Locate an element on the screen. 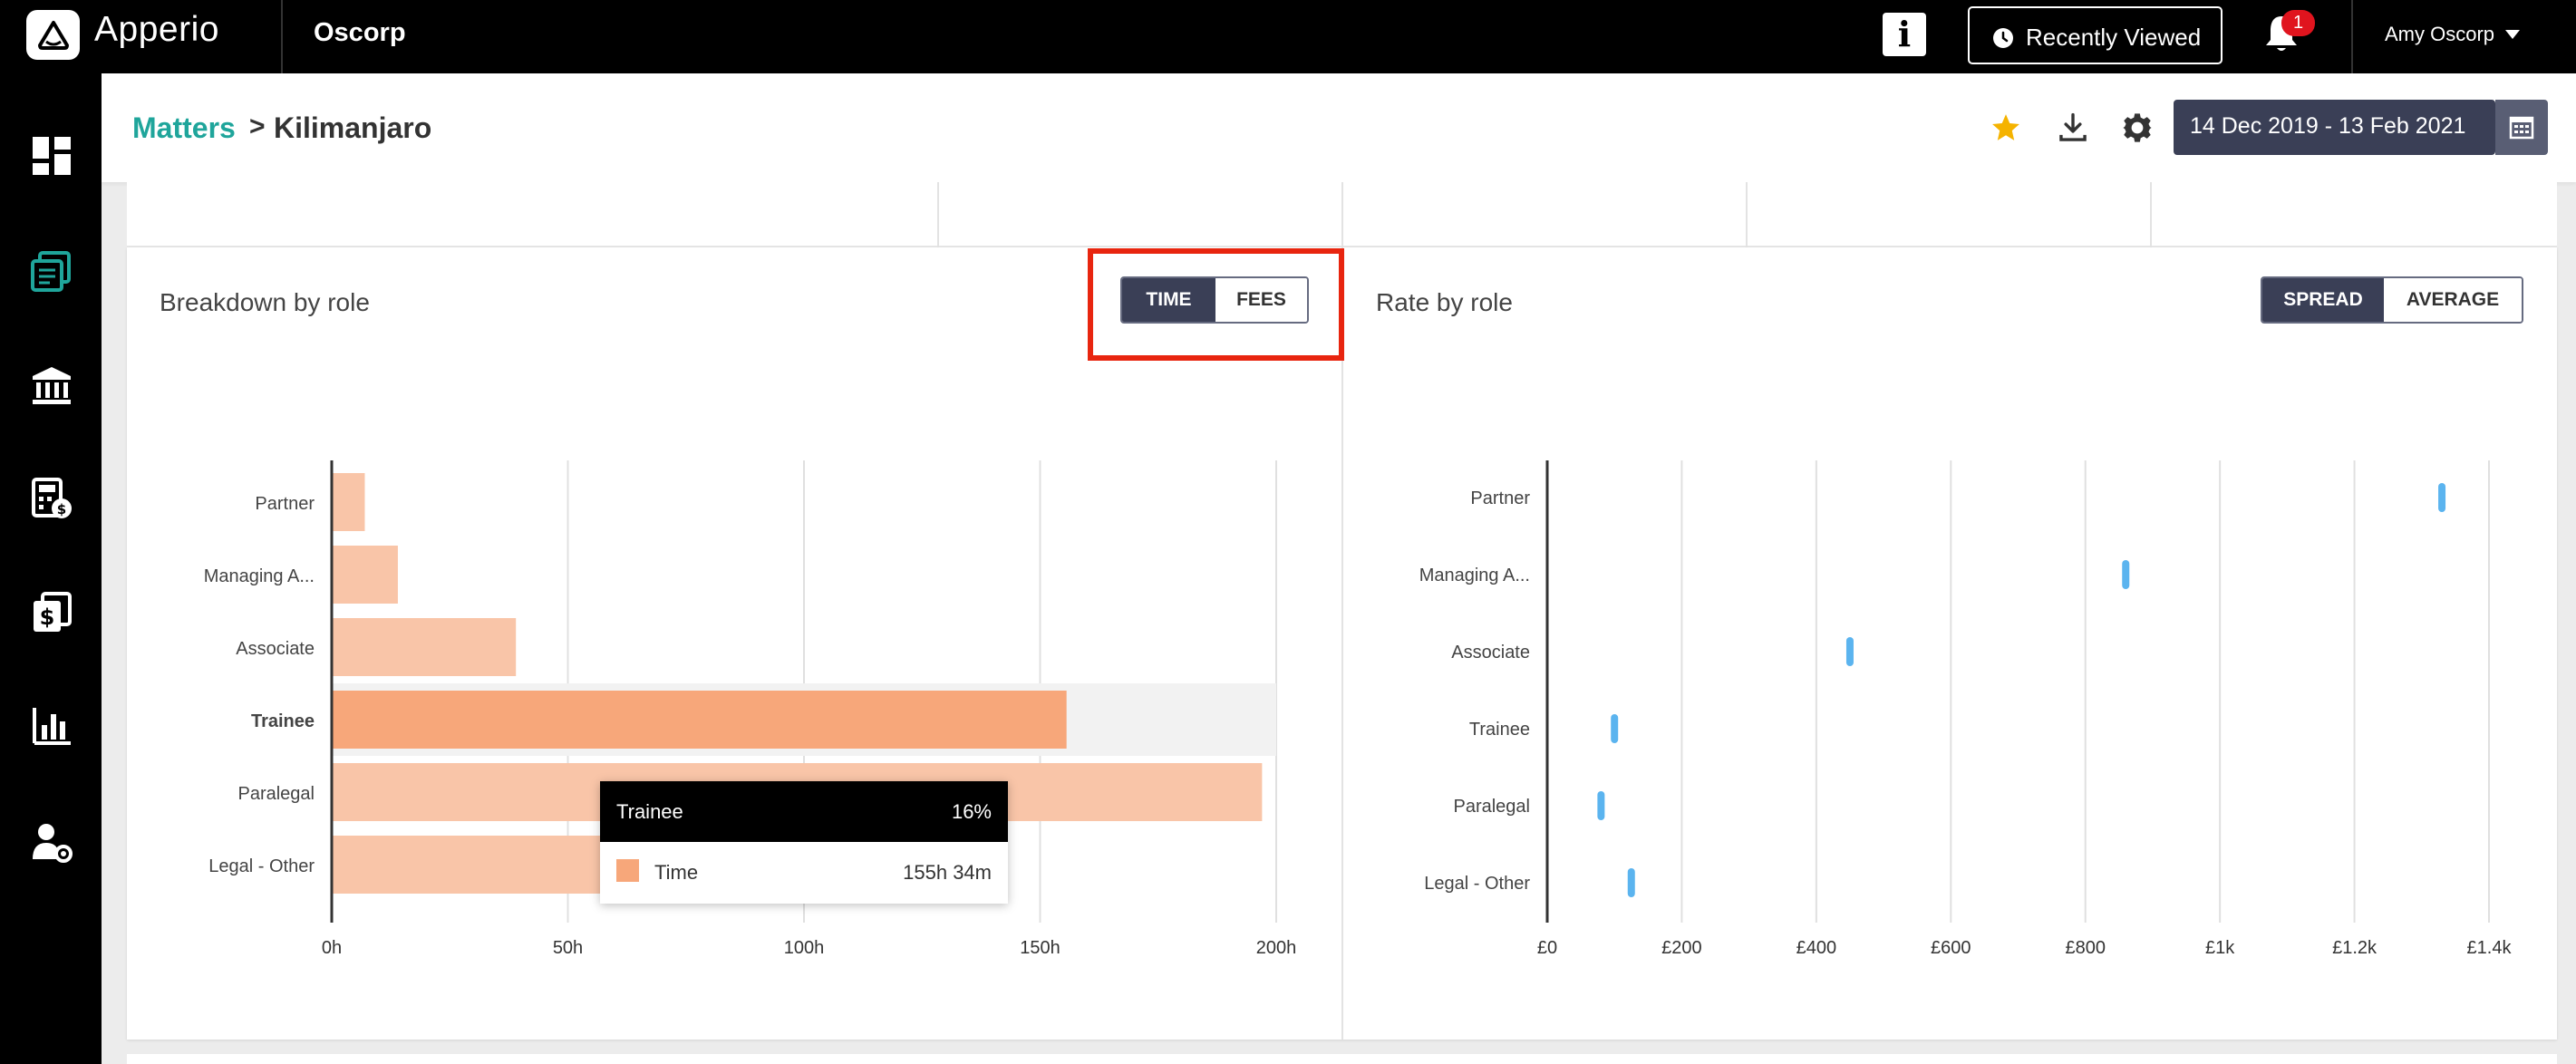  tooltip-percent: 16% is located at coordinates (971, 811).